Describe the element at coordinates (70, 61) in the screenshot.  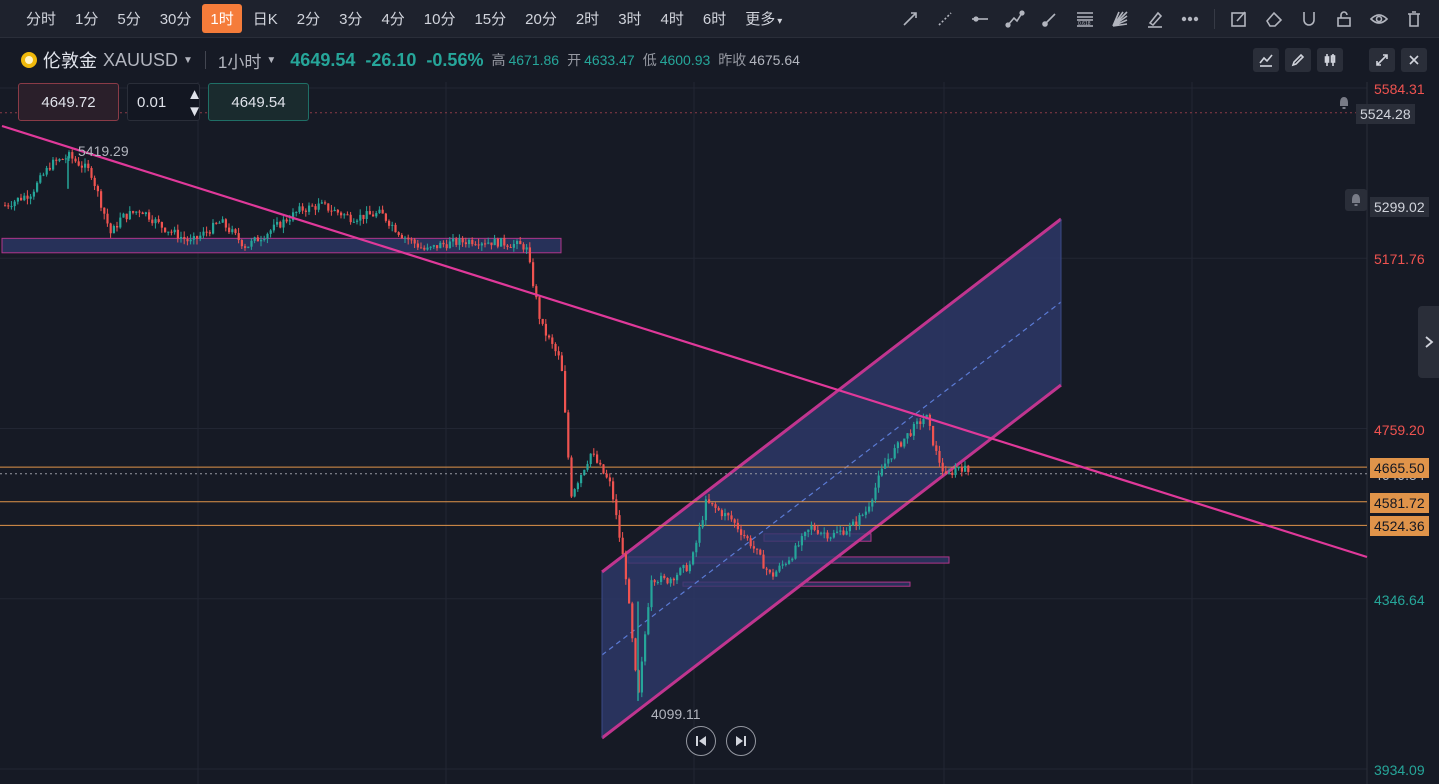
I see `symbol-name: 伦敦金` at that location.